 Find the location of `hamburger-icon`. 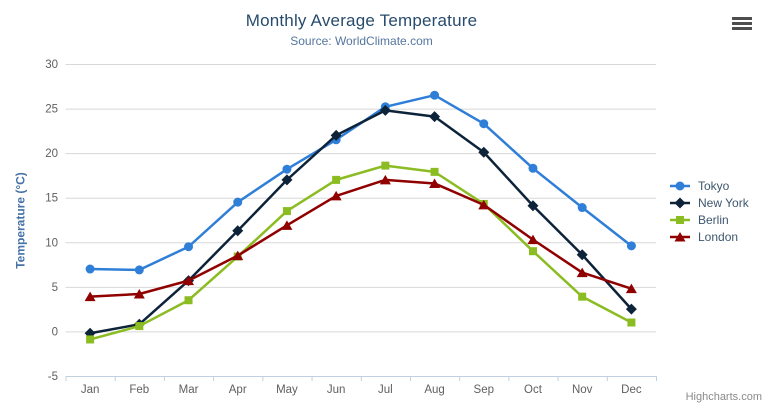

hamburger-icon is located at coordinates (741, 23).